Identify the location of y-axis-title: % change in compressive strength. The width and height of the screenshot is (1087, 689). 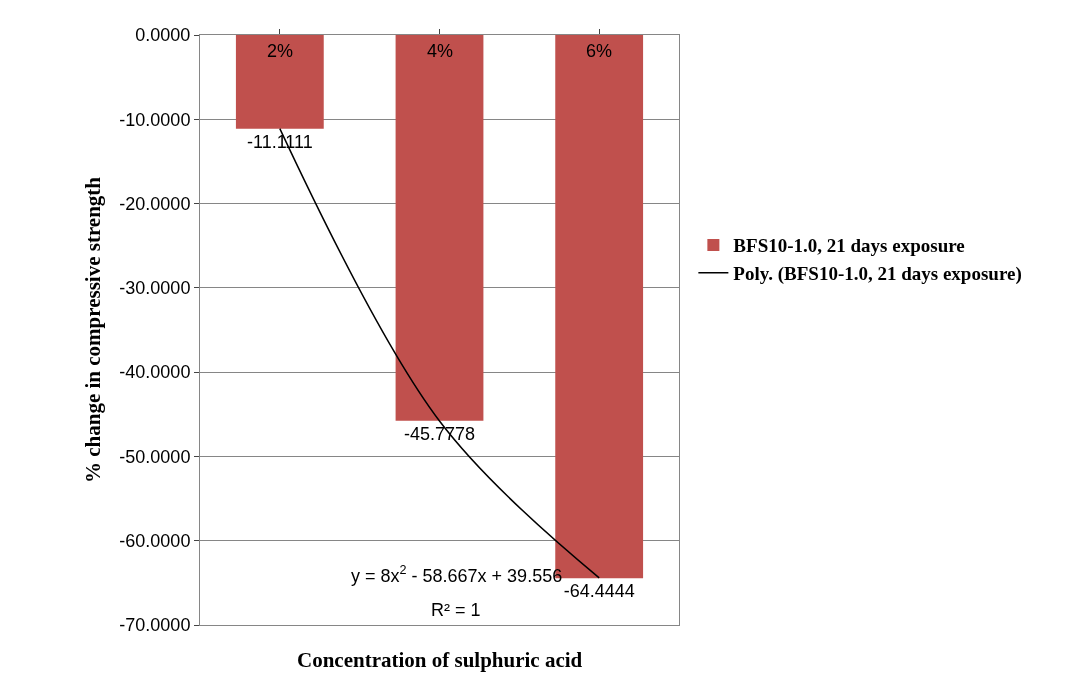
(93, 330).